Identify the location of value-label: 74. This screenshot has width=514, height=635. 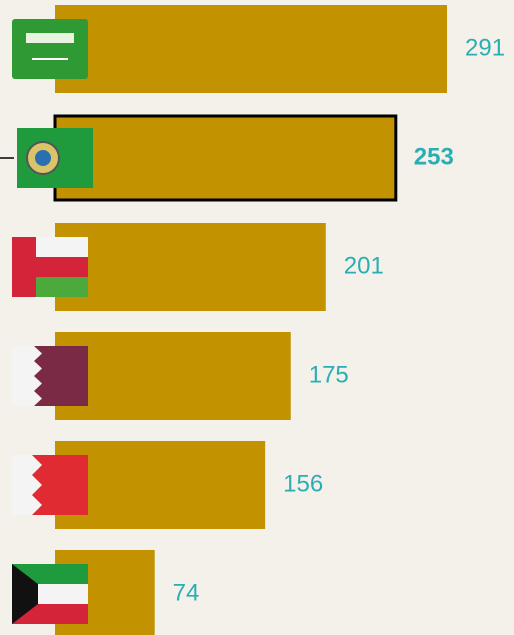
(186, 592).